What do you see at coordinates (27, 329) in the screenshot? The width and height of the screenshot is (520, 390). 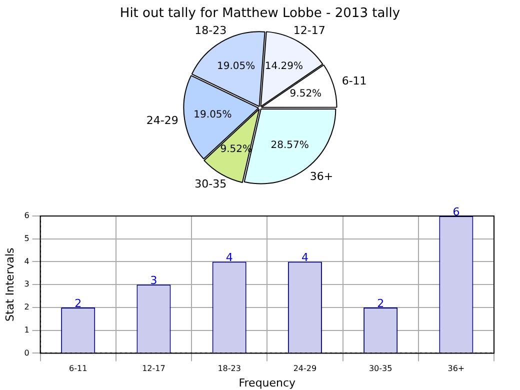 I see `y-tick-label: 1` at bounding box center [27, 329].